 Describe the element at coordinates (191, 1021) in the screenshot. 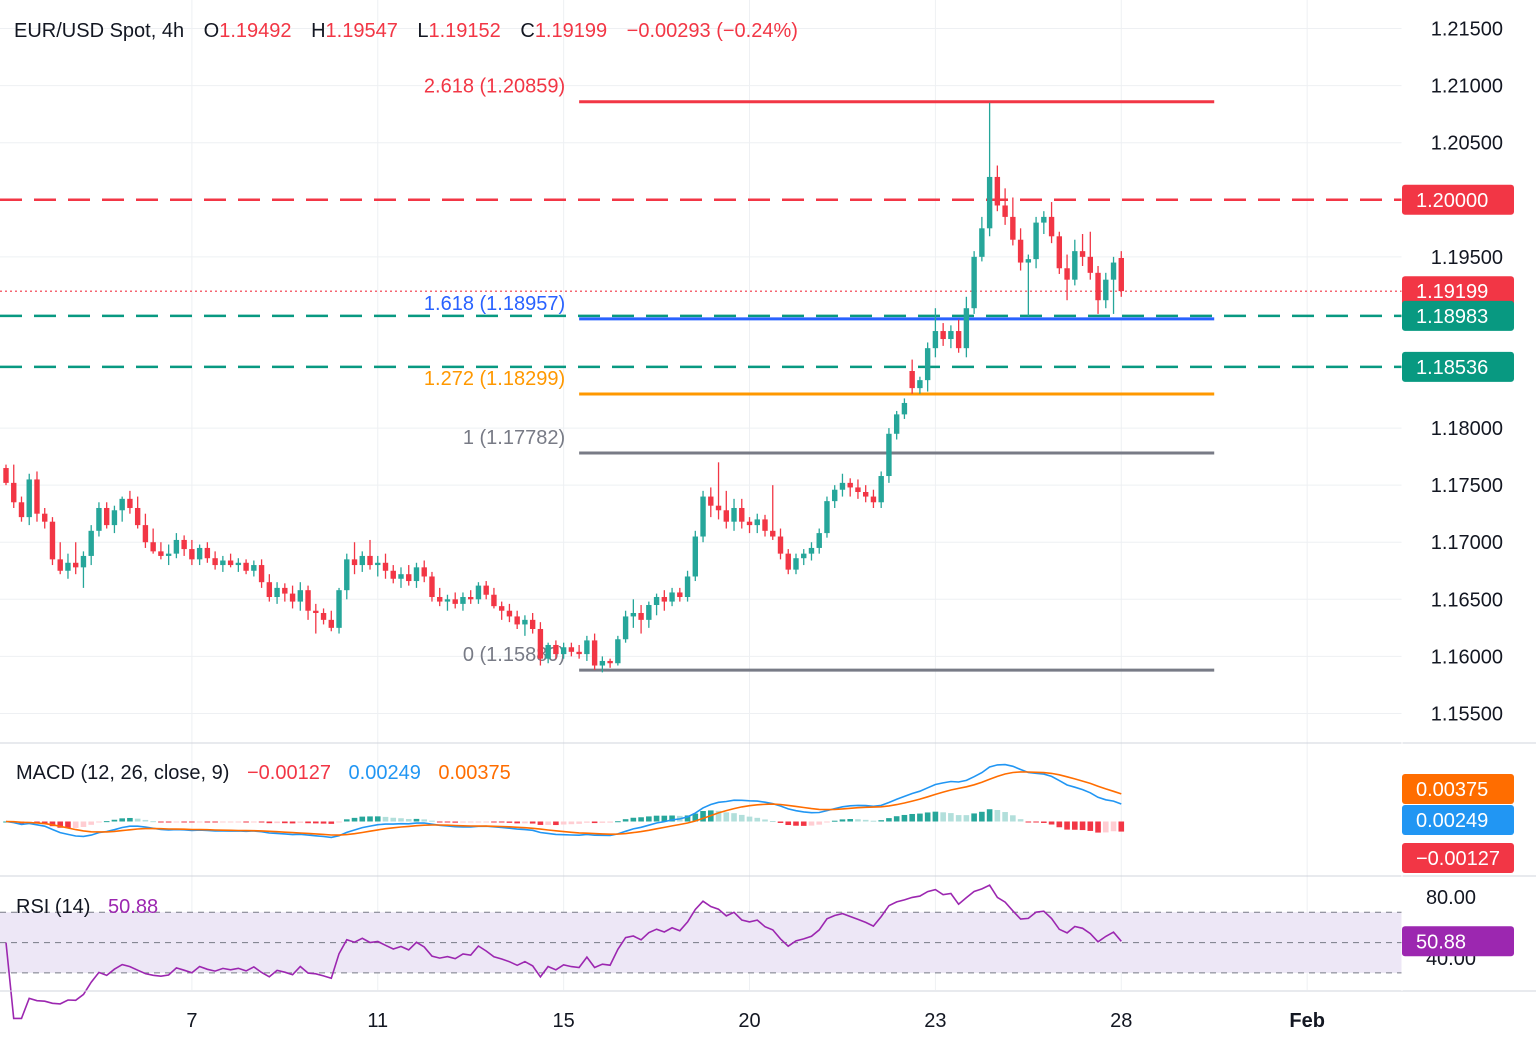

I see `time-tick-label: 7` at that location.